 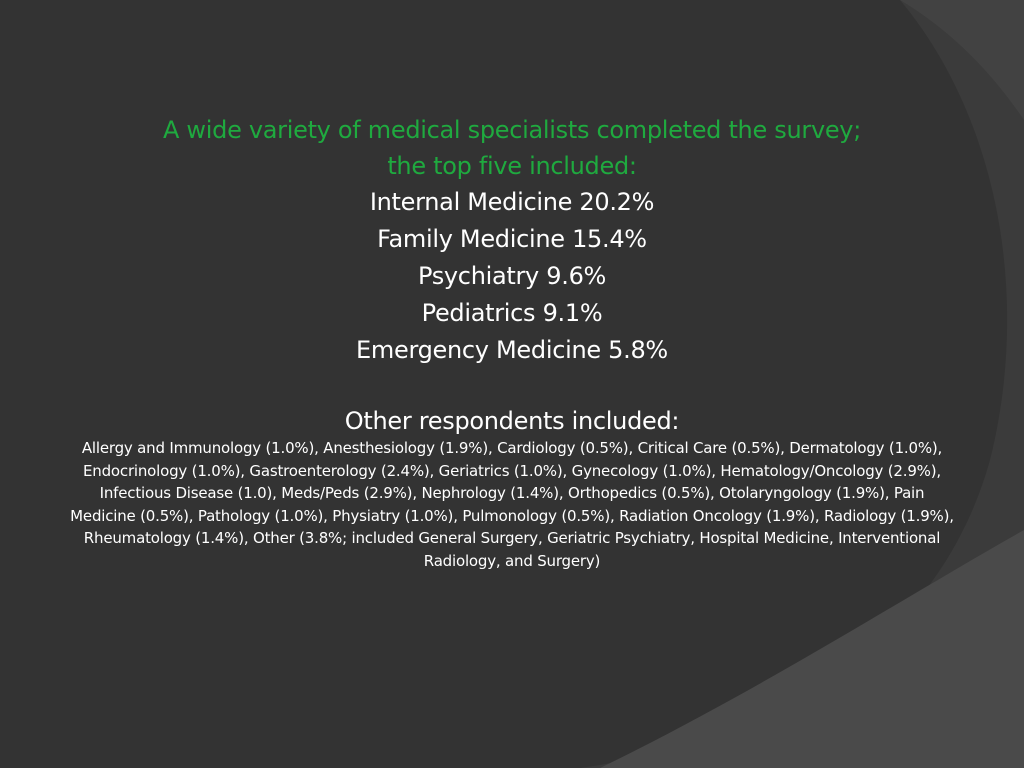 What do you see at coordinates (512, 239) in the screenshot?
I see `top-item-family-medicine: Family Medicine 15.4%` at bounding box center [512, 239].